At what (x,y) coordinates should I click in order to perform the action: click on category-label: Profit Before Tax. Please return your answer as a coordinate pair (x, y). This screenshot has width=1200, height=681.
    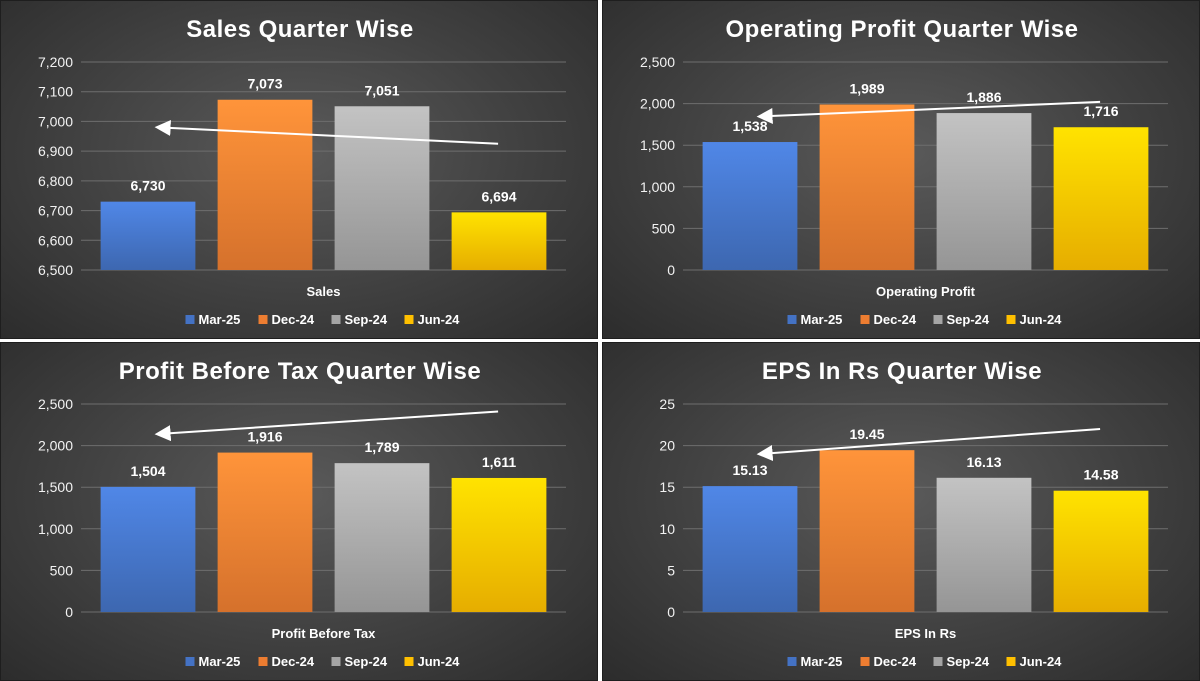
    Looking at the image, I should click on (324, 633).